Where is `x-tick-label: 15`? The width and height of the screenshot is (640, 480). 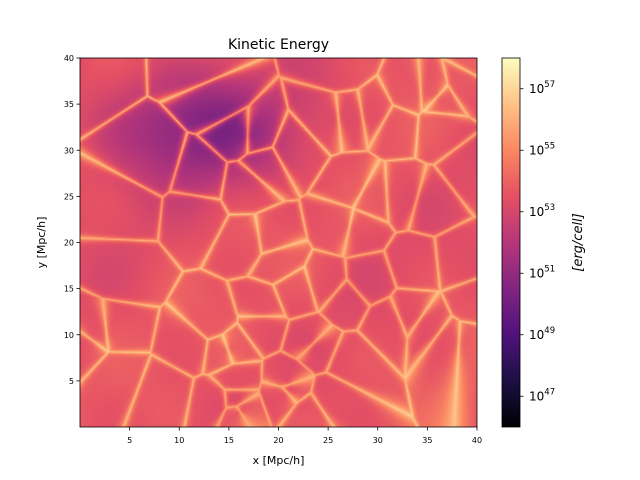
x-tick-label: 15 is located at coordinates (229, 440).